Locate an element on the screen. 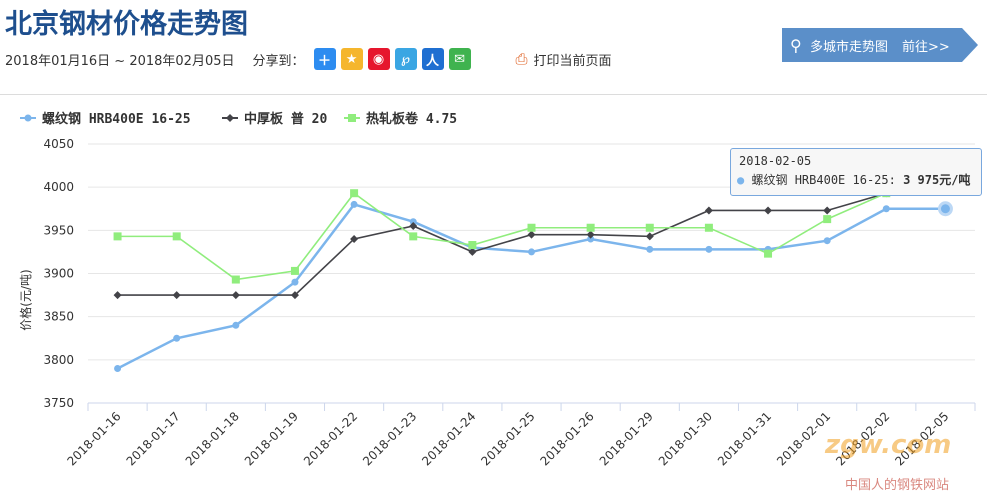 Image resolution: width=987 pixels, height=496 pixels. y-tick-label: 3850 is located at coordinates (58, 317).